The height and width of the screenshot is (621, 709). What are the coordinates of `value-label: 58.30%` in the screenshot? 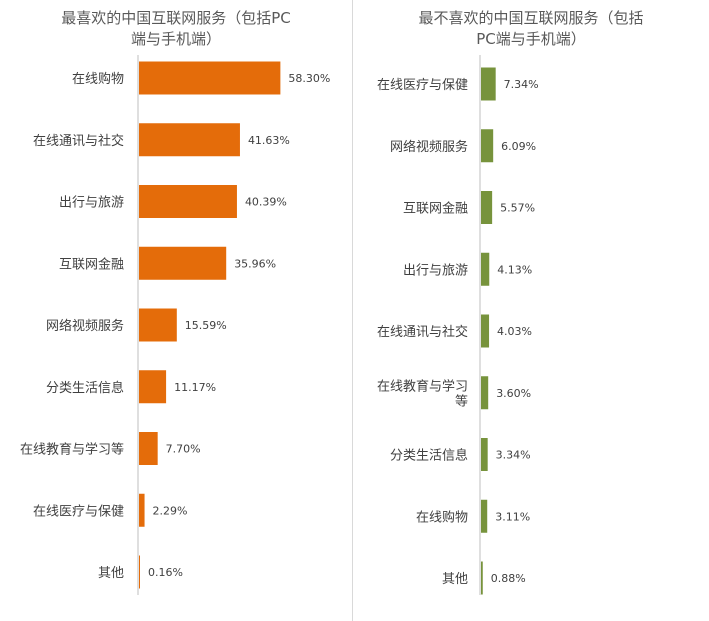 It's located at (309, 78).